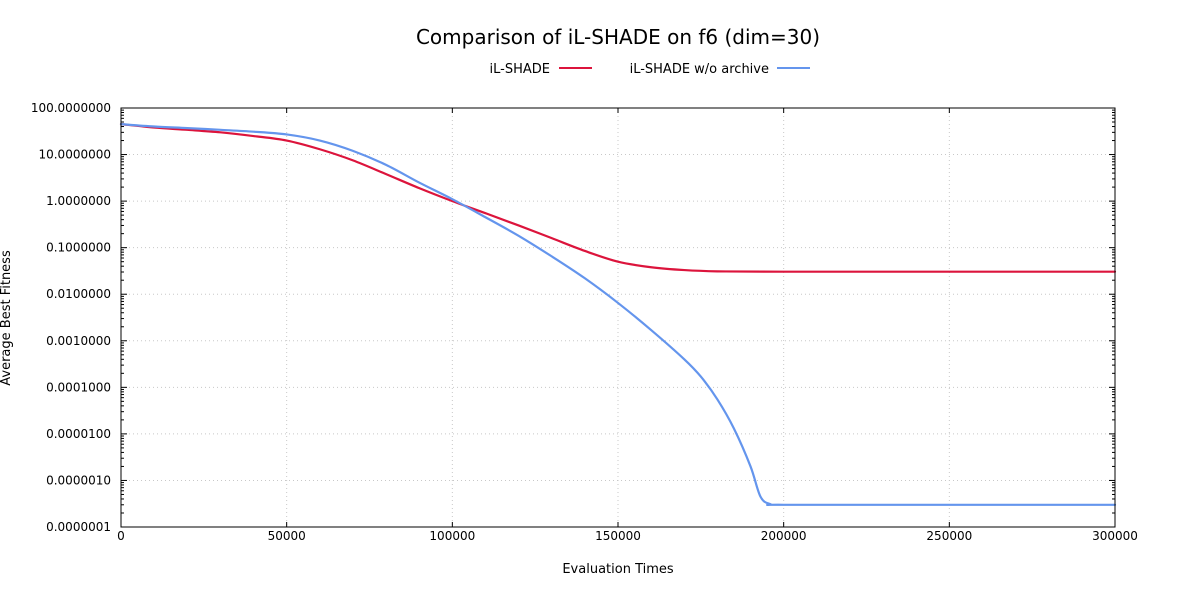 The height and width of the screenshot is (600, 1200). Describe the element at coordinates (1115, 536) in the screenshot. I see `x-tick-label: 300000` at that location.